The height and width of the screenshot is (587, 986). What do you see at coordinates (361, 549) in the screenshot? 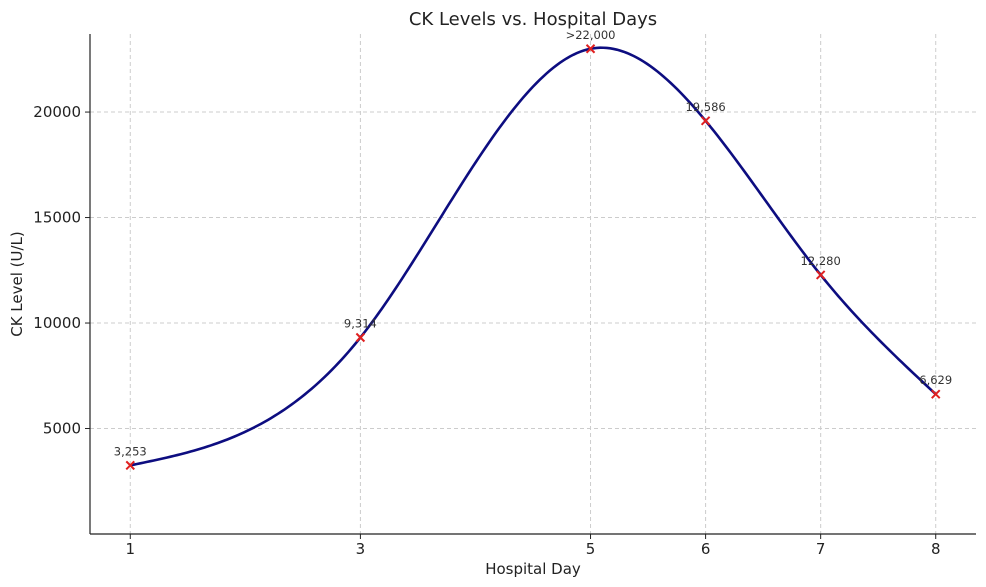
I see `x-tick-label: 3` at bounding box center [361, 549].